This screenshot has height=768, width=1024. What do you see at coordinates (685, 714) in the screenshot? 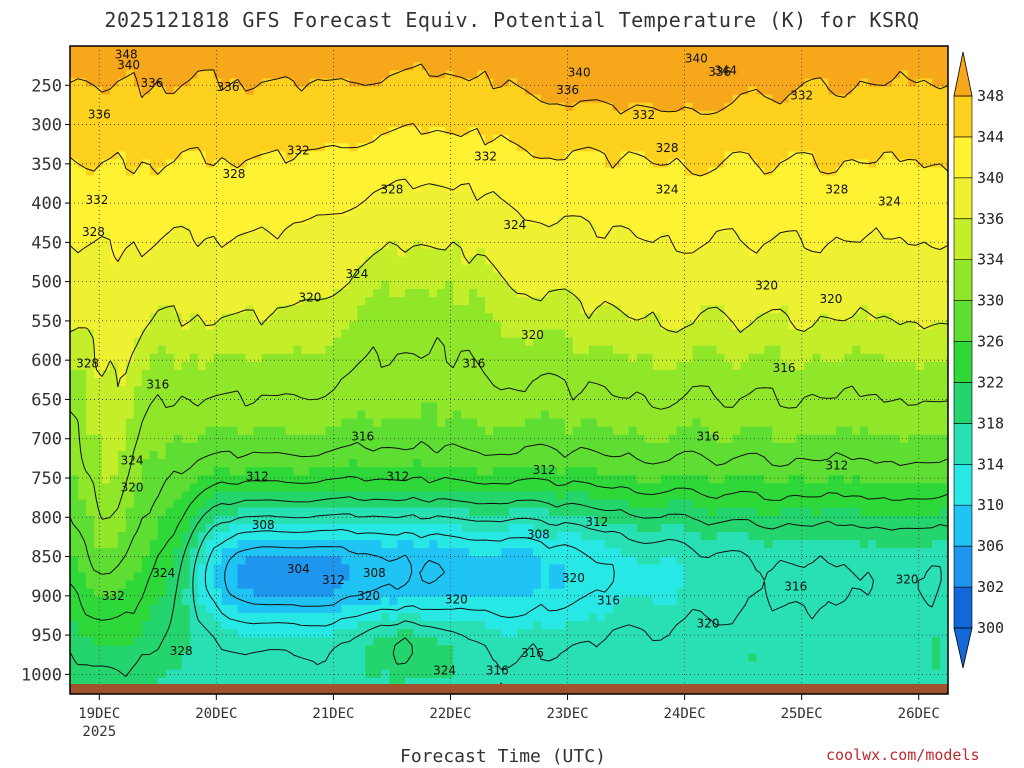
I see `xtick-label-24DEC: 24DEC` at bounding box center [685, 714].